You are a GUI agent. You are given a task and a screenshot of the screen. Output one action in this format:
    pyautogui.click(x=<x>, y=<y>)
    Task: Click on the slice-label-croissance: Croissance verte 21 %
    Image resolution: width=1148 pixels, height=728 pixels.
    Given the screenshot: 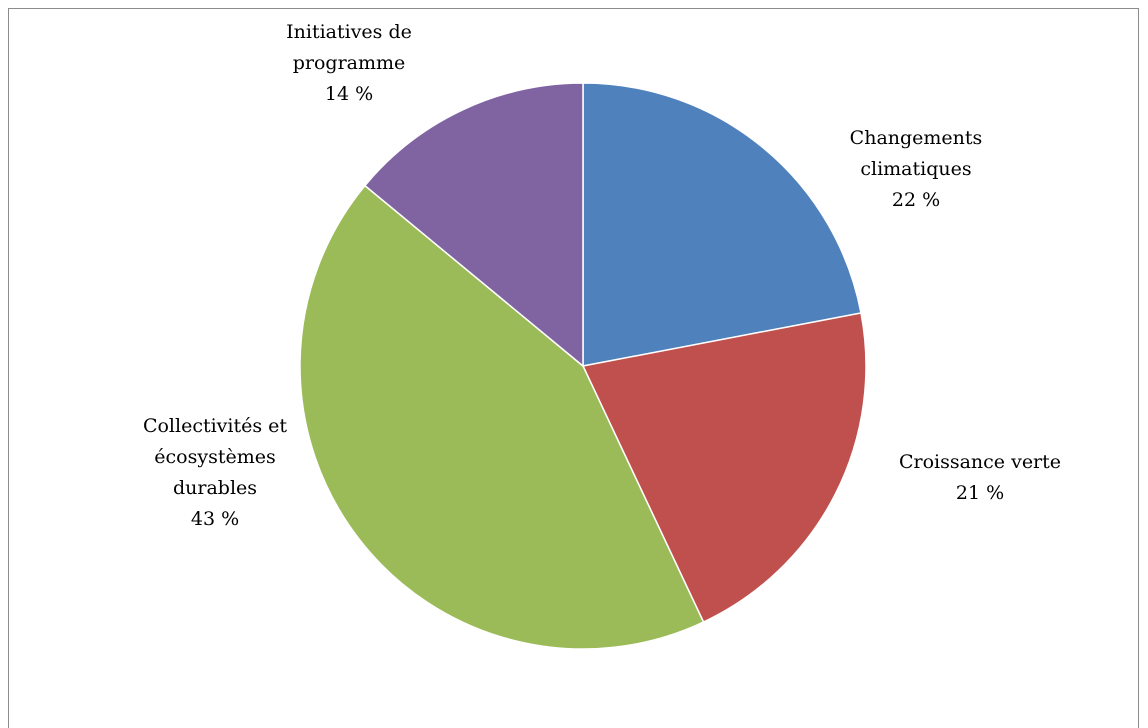 What is the action you would take?
    pyautogui.click(x=980, y=477)
    